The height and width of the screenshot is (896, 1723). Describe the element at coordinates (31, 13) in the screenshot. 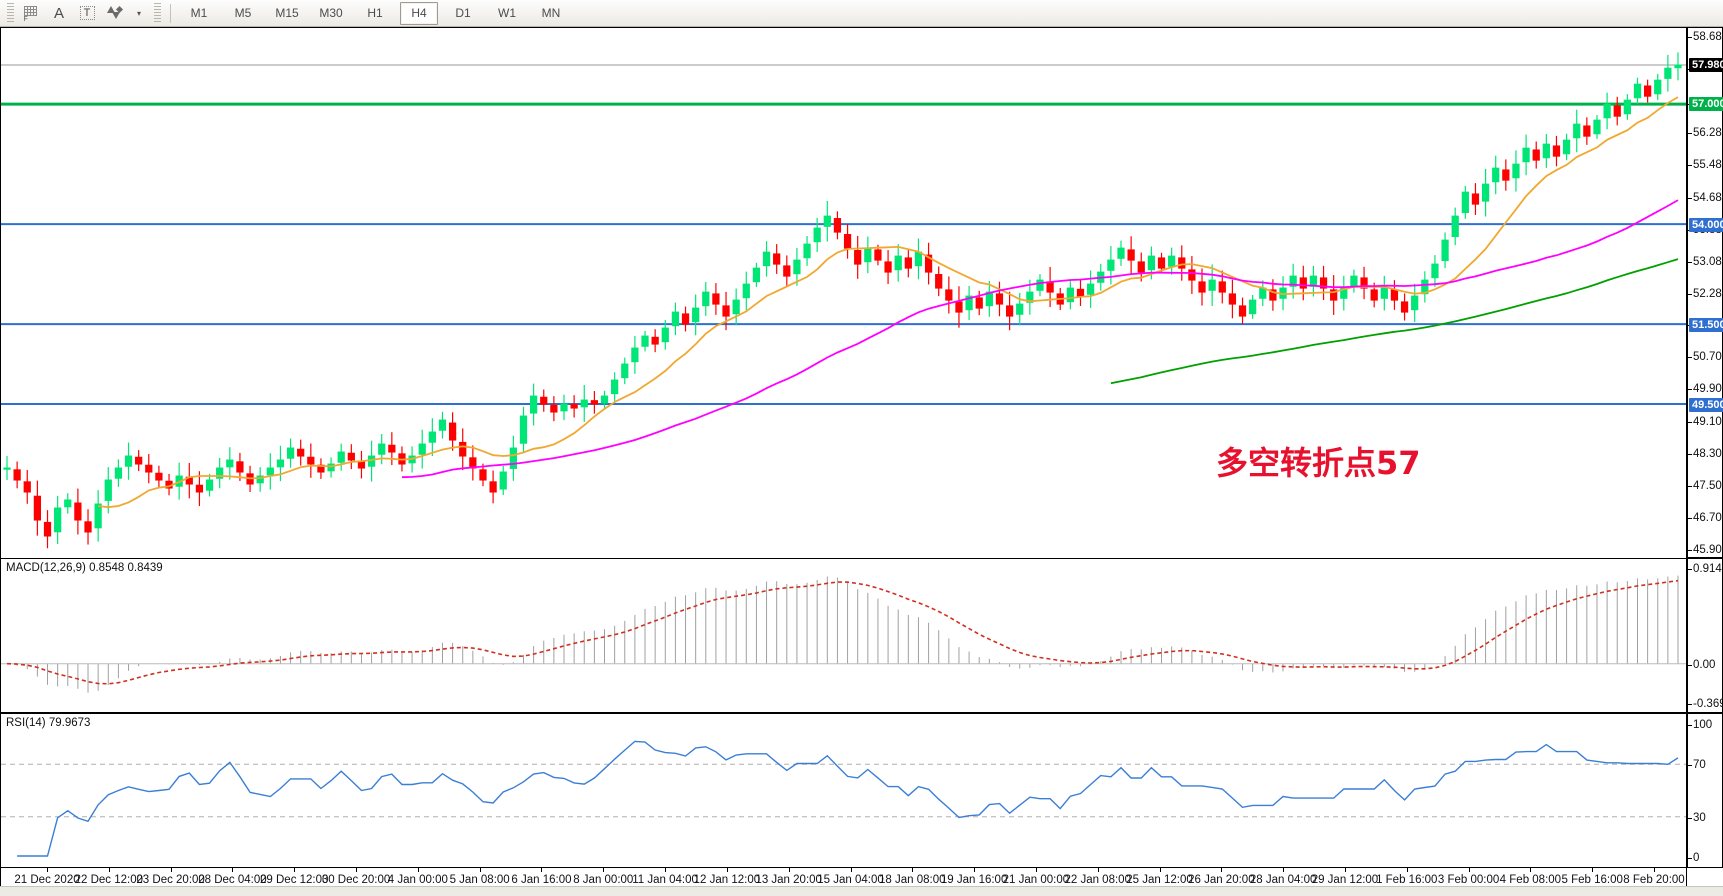

I see `grid-f-icon` at that location.